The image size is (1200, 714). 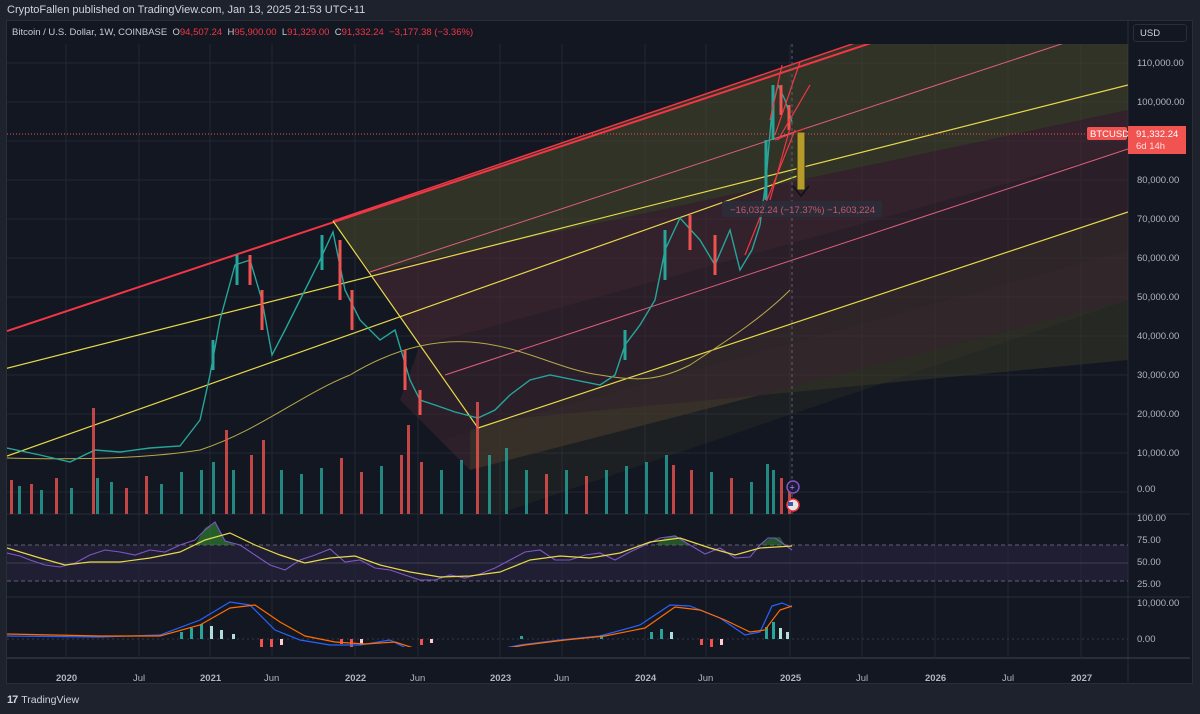 I want to click on measure-arrow, so click(x=801, y=164).